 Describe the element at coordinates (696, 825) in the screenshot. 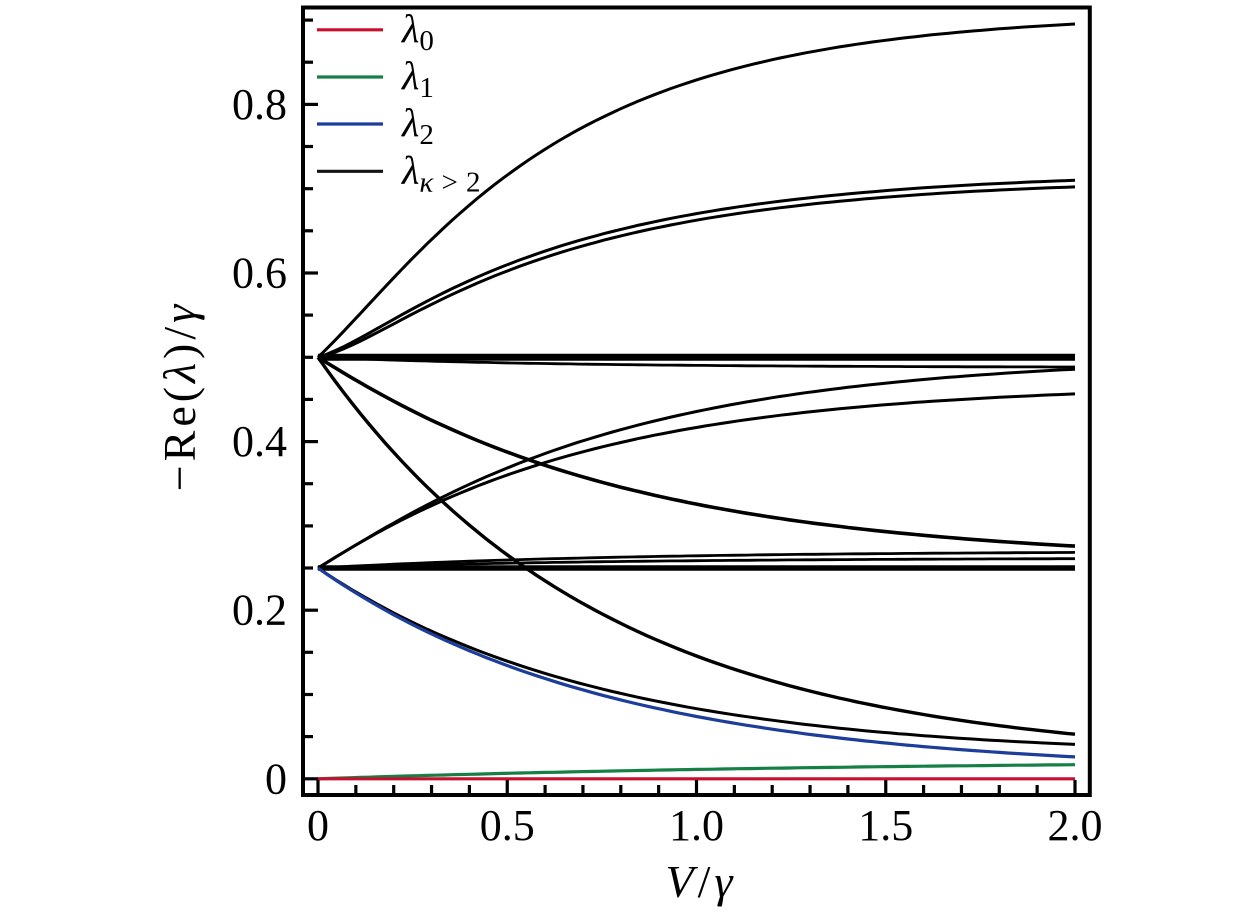

I see `svg-text: 1.0` at that location.